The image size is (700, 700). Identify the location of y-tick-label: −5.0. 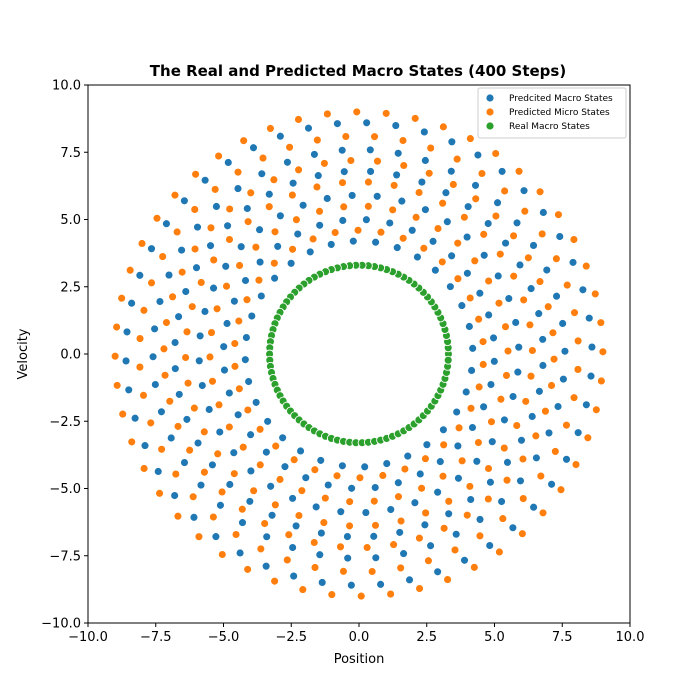
(65, 489).